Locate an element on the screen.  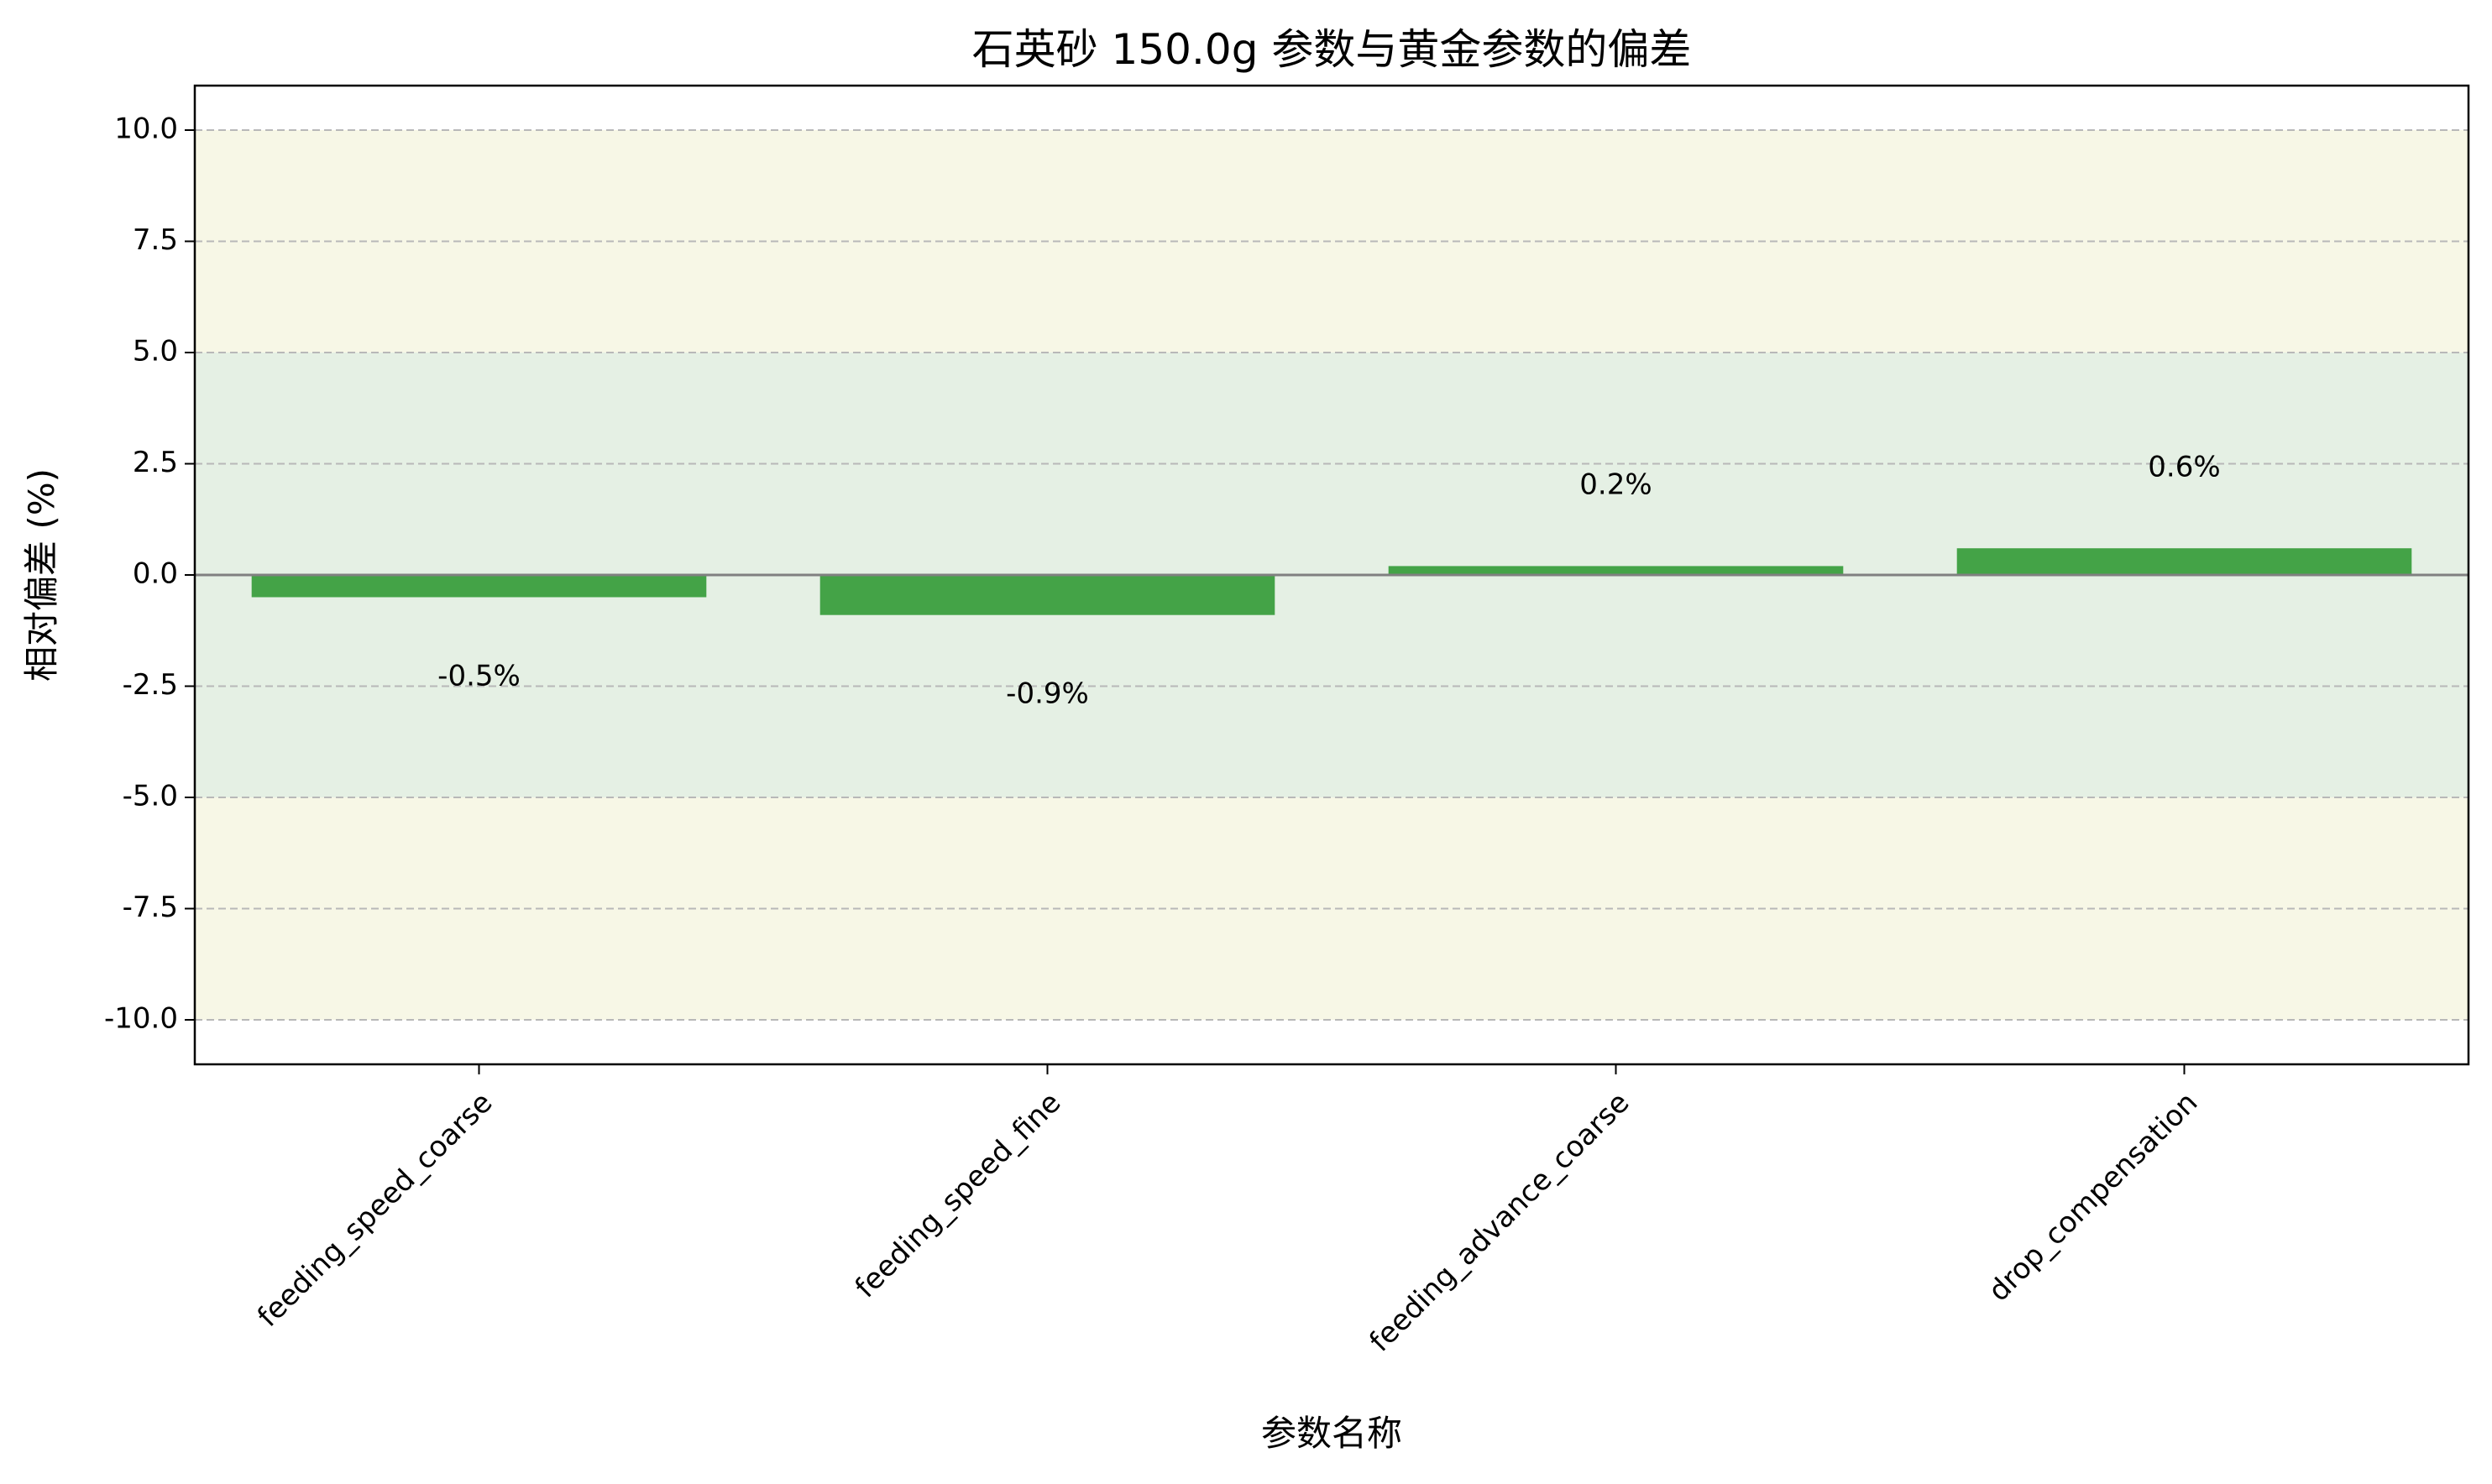
x-tick-label-2: feeding_advance_coarse is located at coordinates (1500, 1222).